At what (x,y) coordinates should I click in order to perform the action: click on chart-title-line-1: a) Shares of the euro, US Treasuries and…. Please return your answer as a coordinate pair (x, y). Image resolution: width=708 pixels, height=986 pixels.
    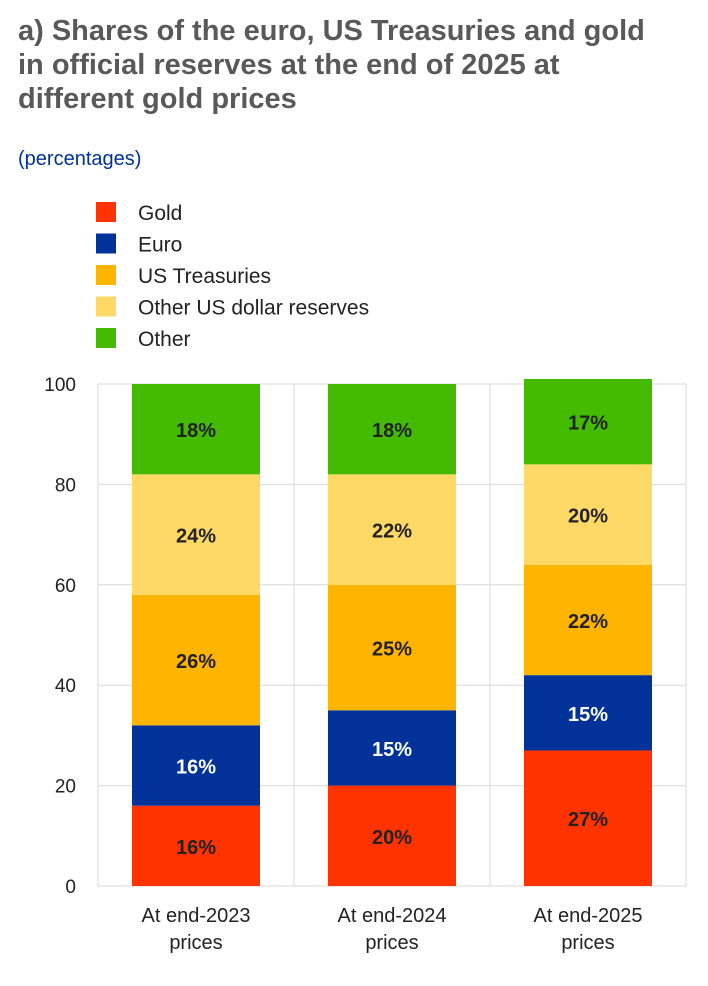
    Looking at the image, I should click on (331, 31).